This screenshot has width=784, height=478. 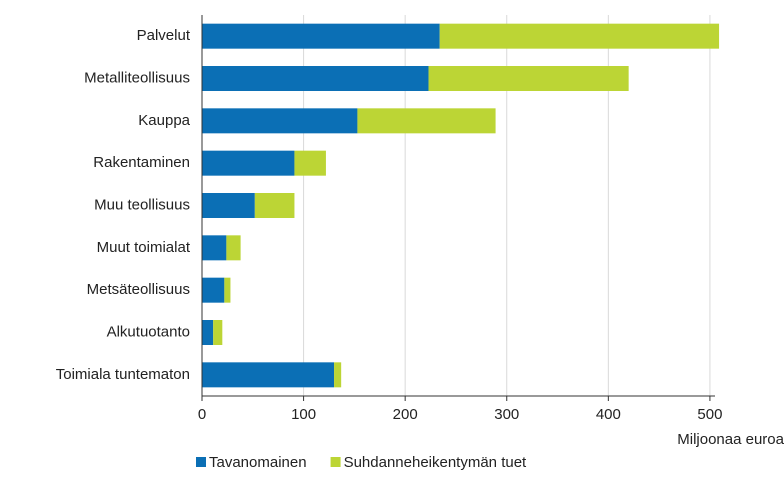 I want to click on legend-label: Tavanomainen, so click(x=258, y=462).